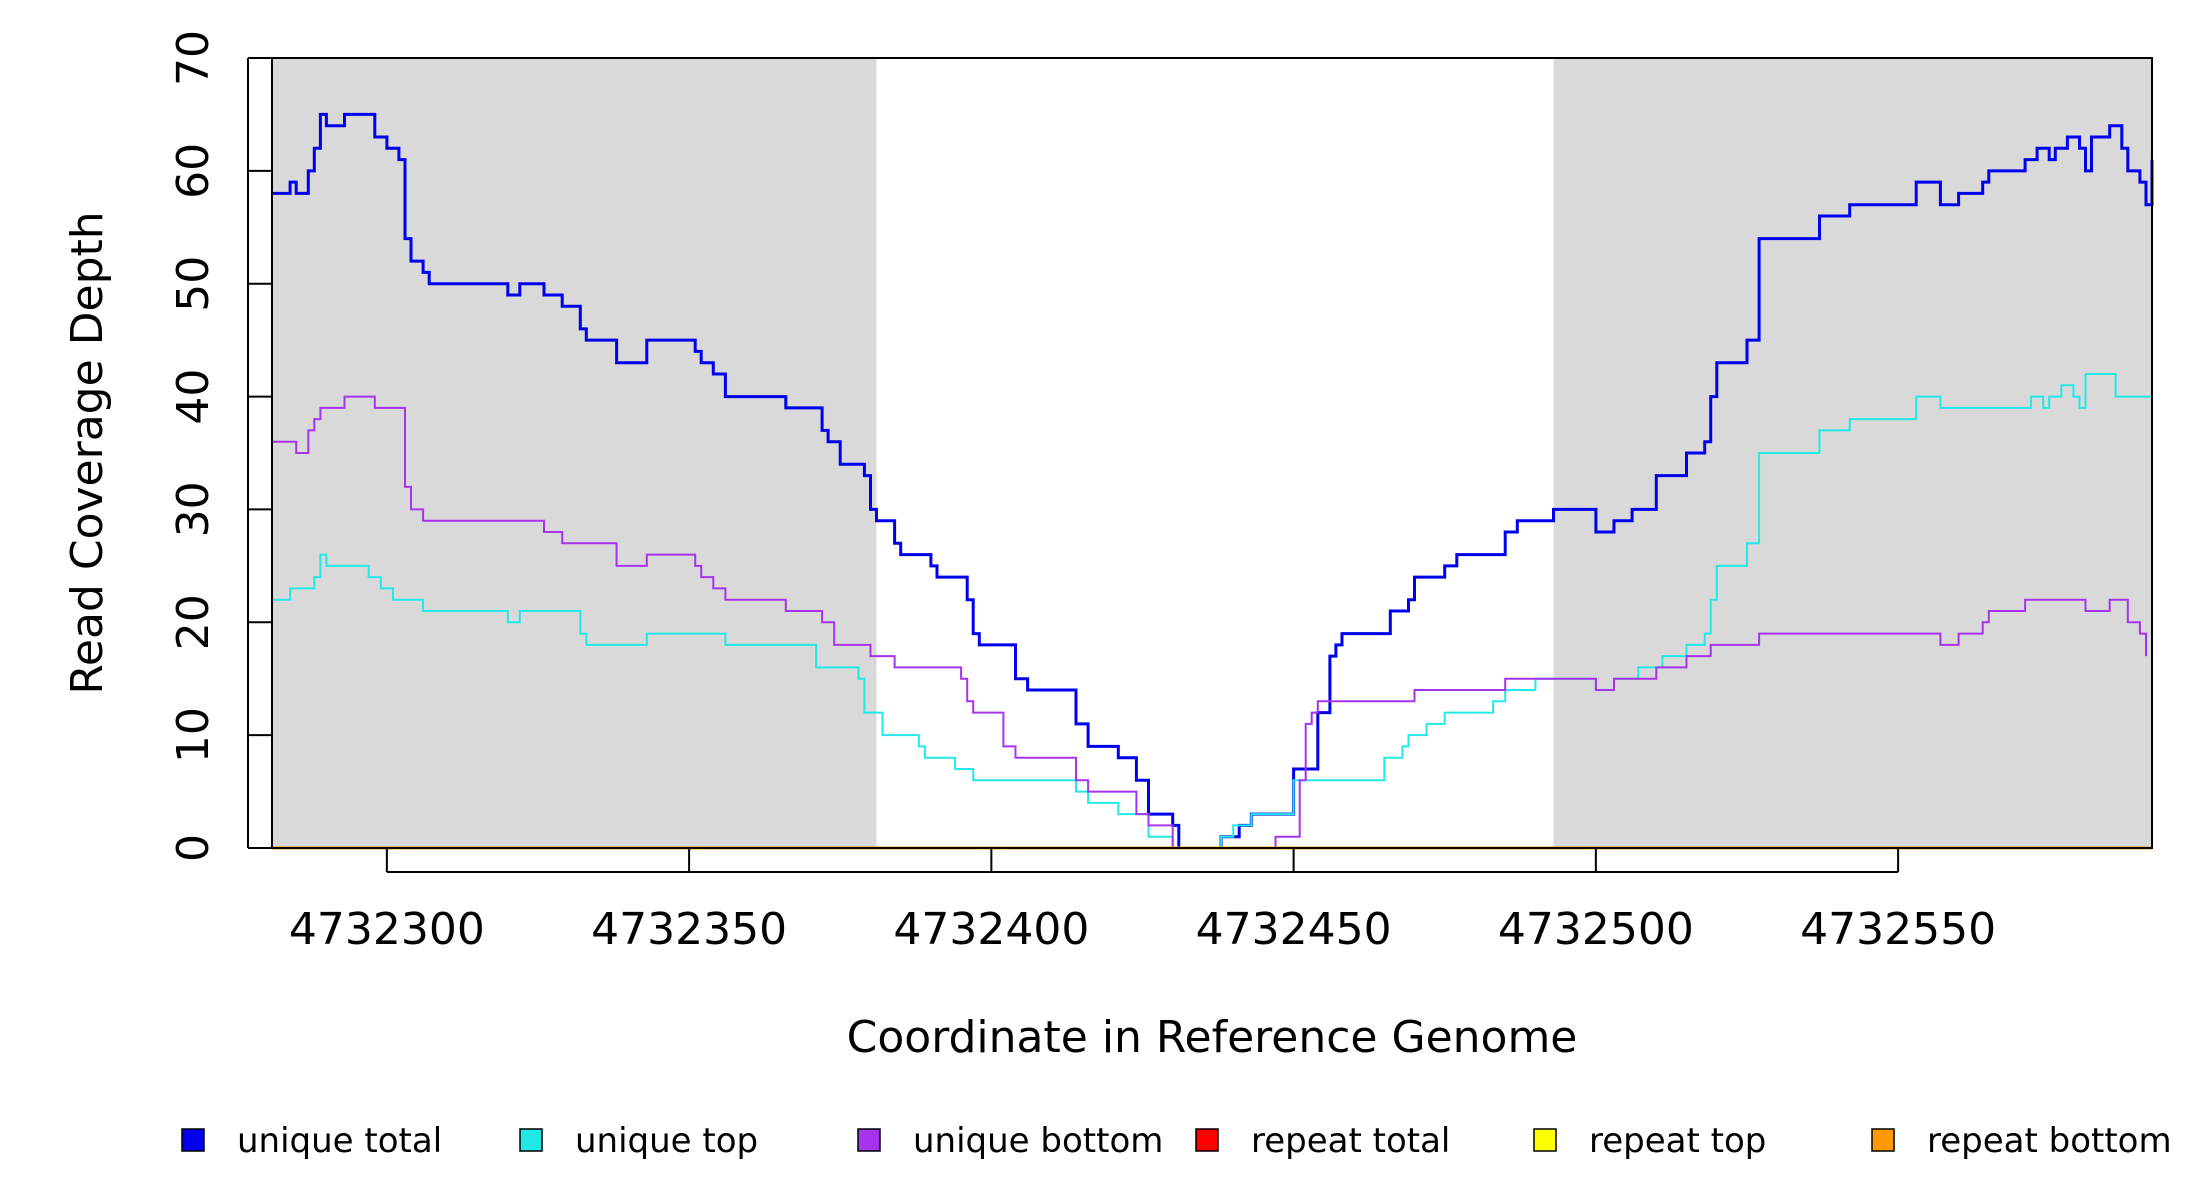 Image resolution: width=2200 pixels, height=1200 pixels. Describe the element at coordinates (1350, 1141) in the screenshot. I see `legend-label-repeat-total: repeat total` at that location.